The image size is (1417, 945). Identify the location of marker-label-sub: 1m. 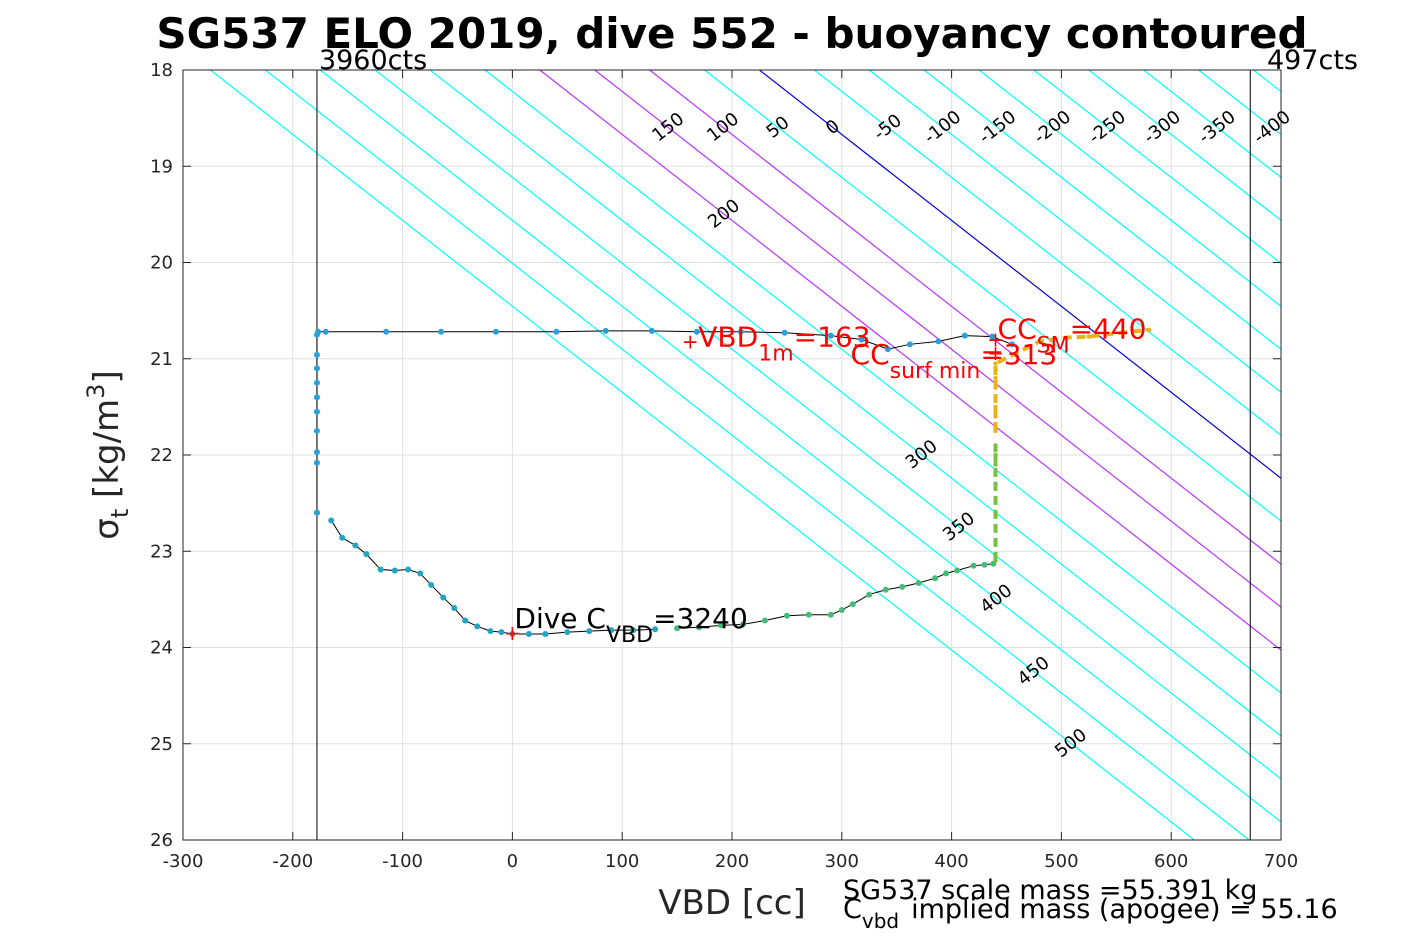
(775, 353).